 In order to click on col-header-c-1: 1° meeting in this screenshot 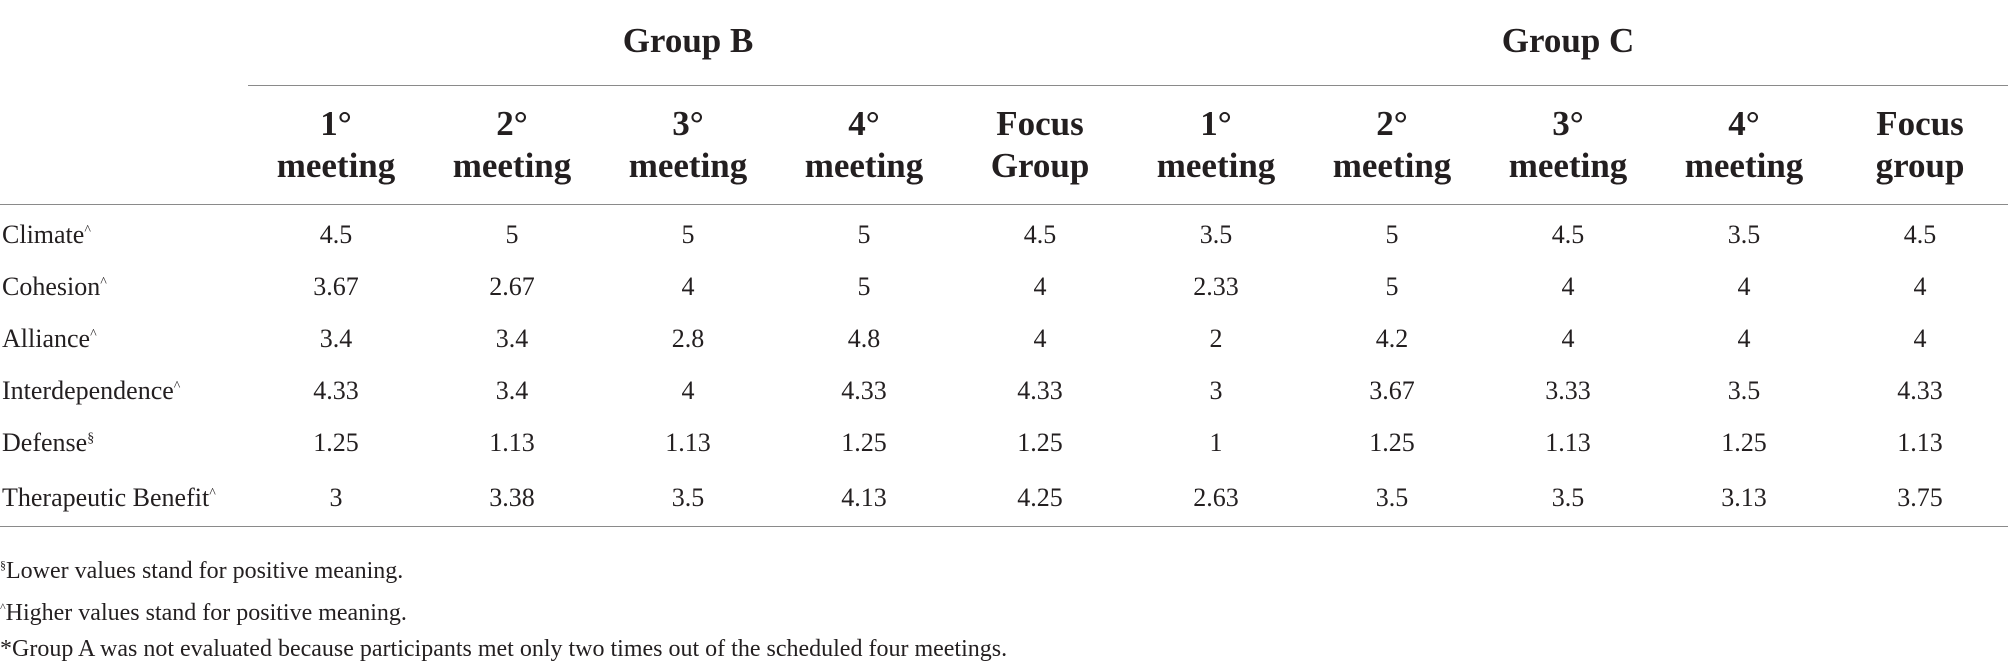, I will do `click(1216, 145)`.